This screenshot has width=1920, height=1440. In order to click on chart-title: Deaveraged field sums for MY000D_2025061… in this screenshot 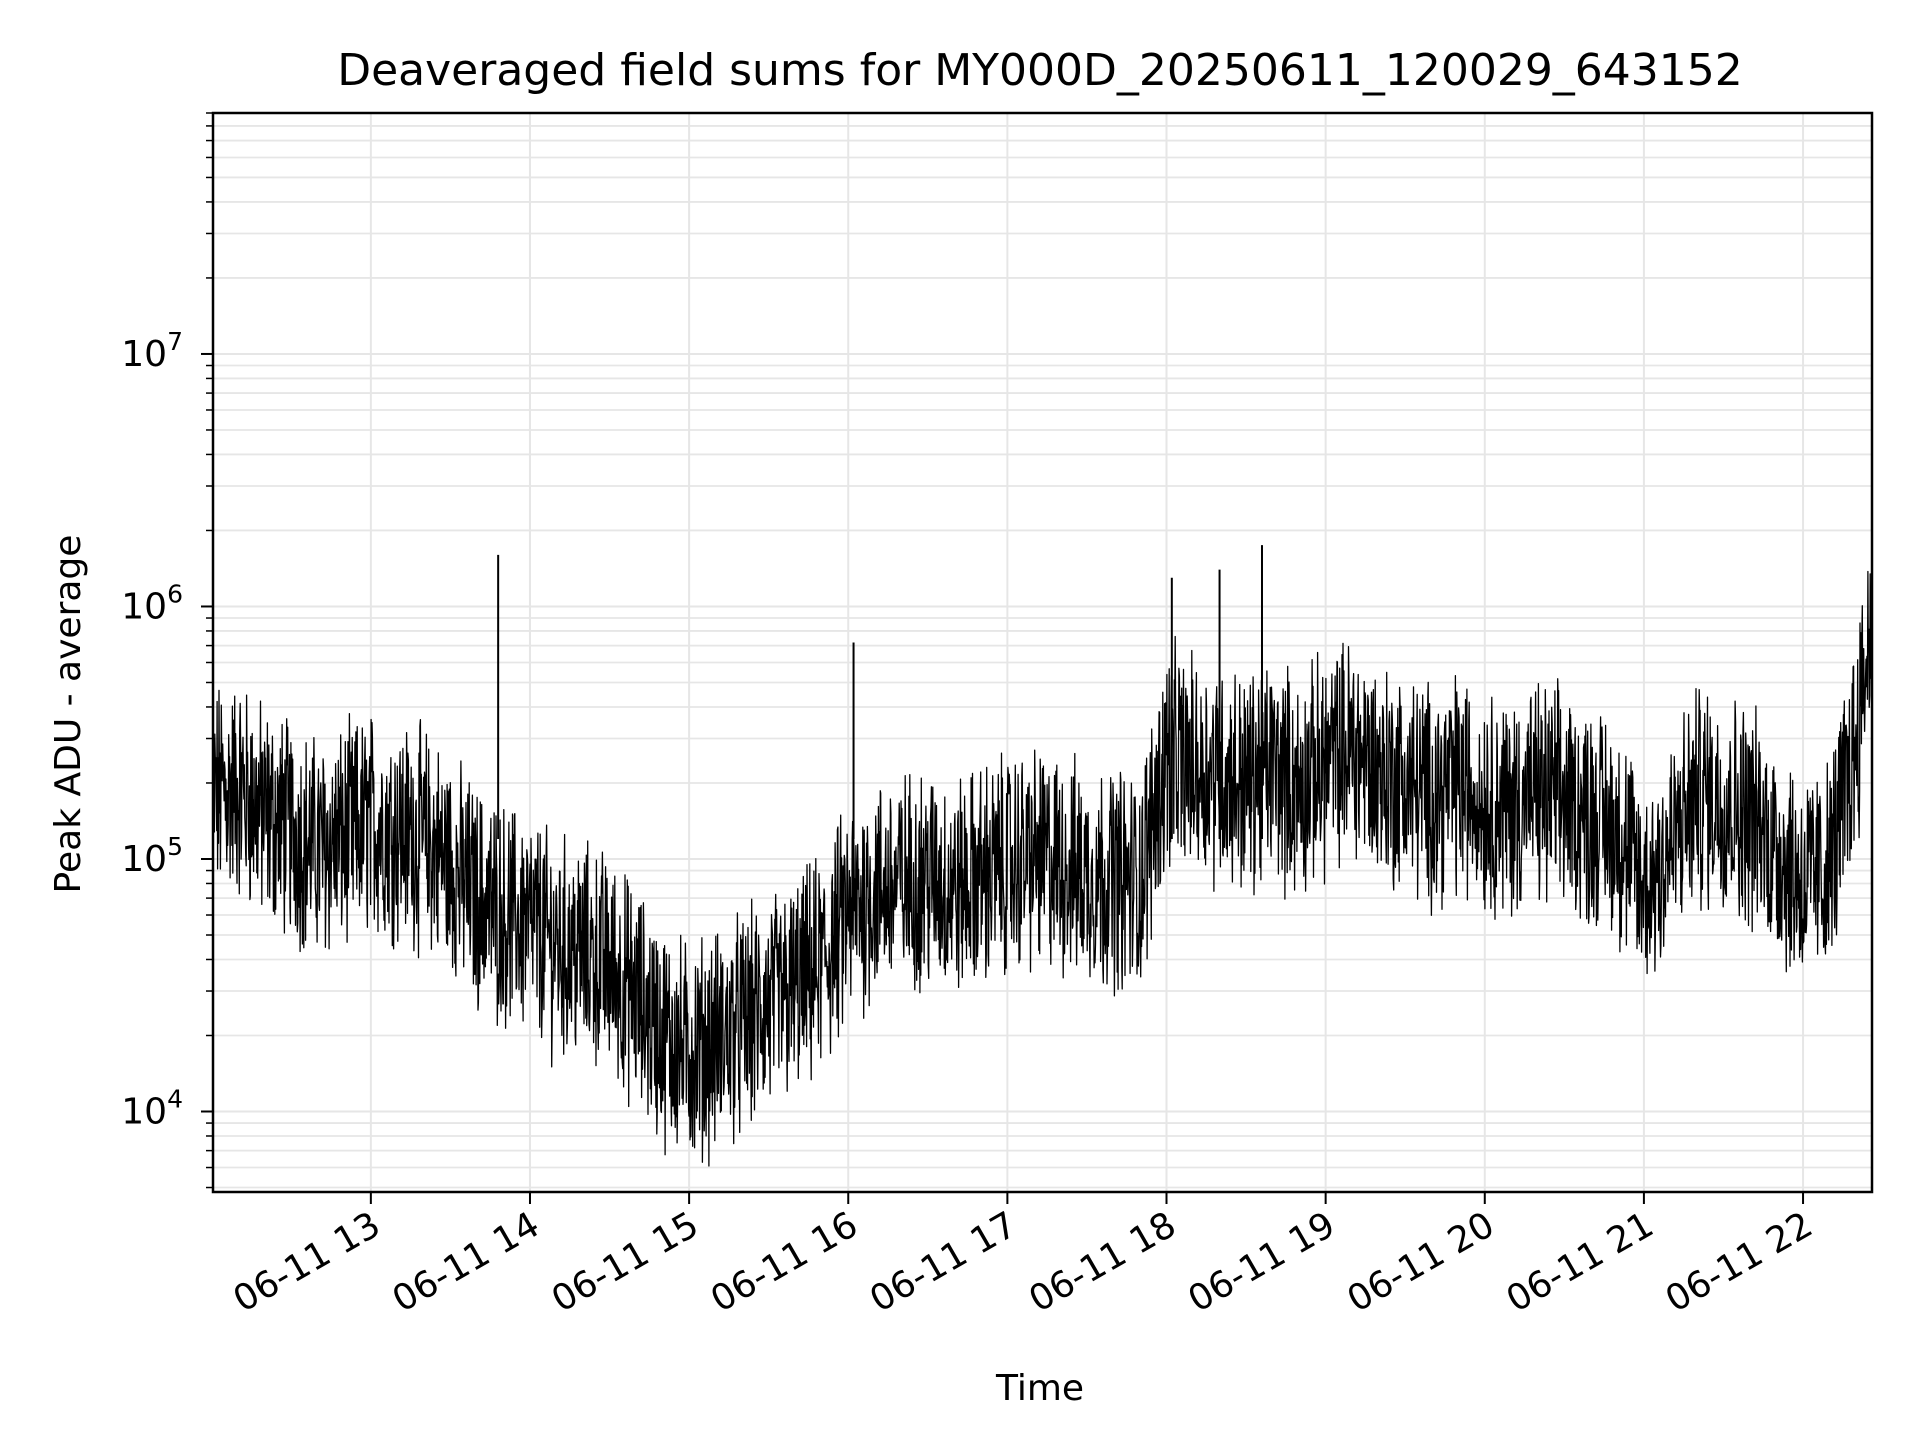, I will do `click(1040, 70)`.